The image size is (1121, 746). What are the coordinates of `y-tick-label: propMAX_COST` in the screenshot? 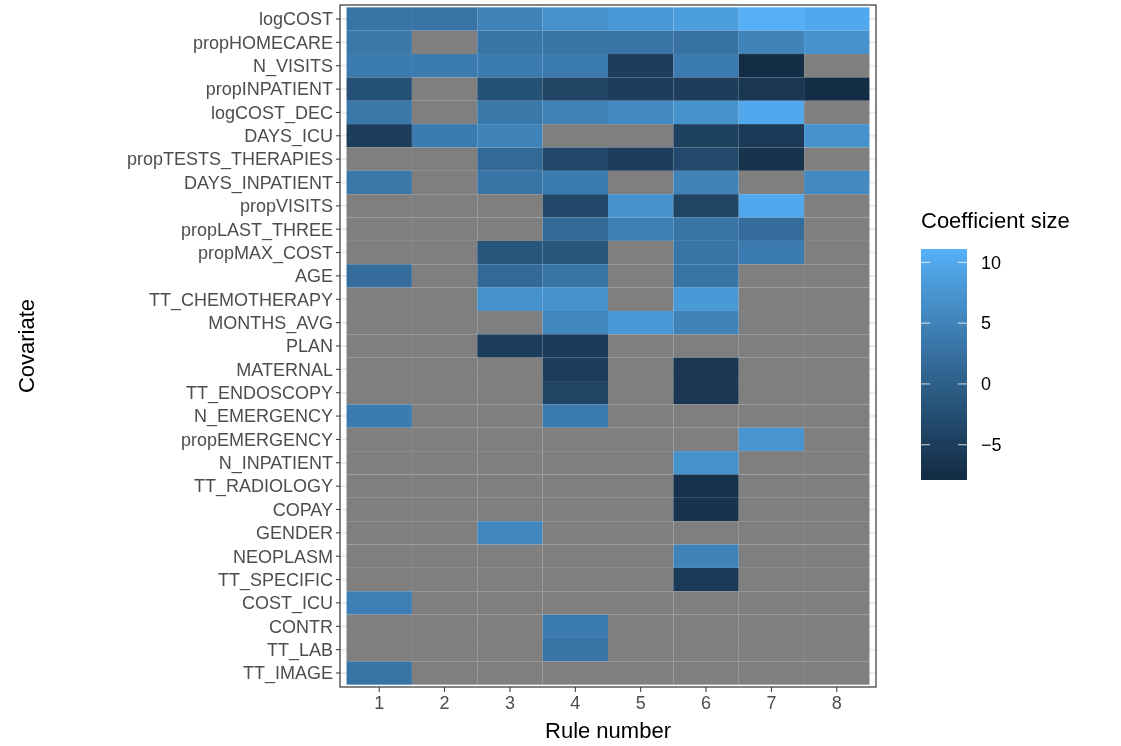 It's located at (265, 253).